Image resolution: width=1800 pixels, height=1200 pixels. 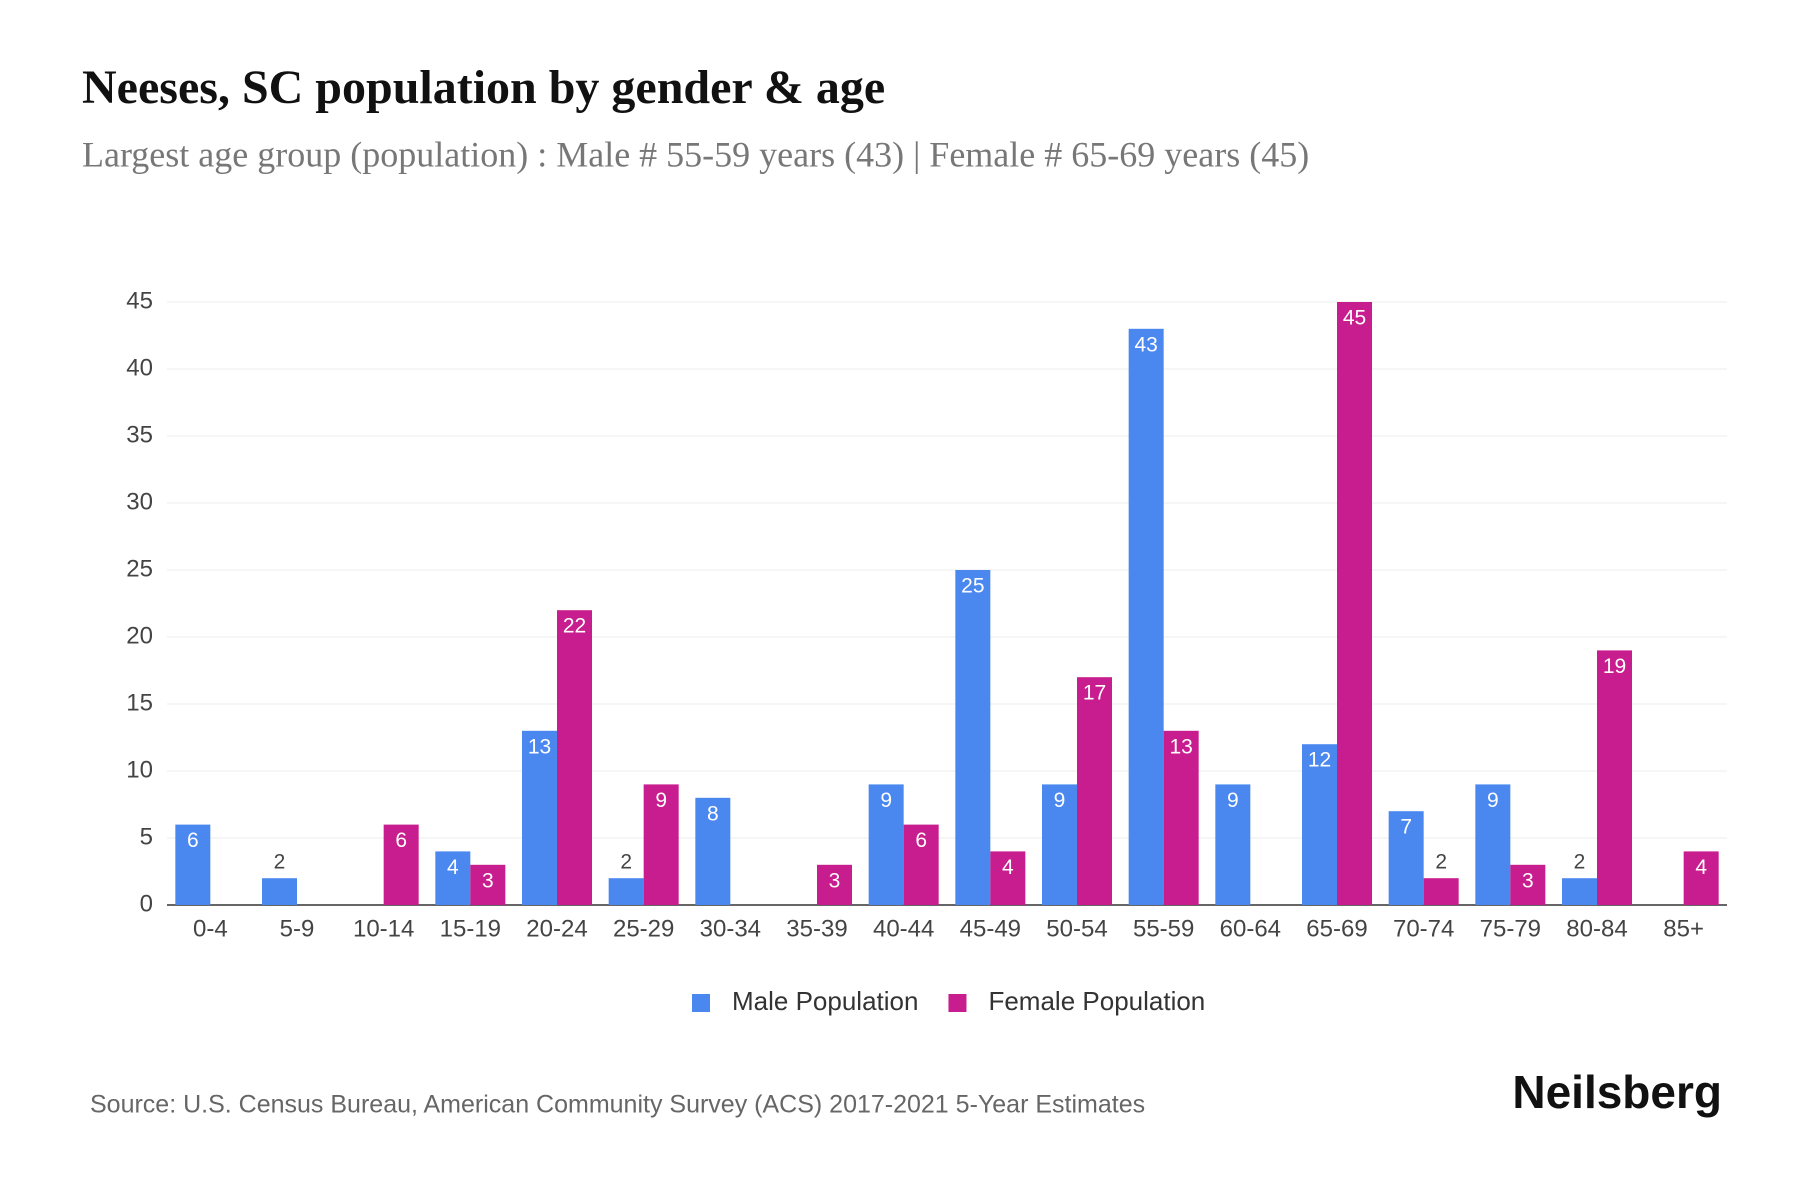 I want to click on value-label: 22, so click(x=574, y=626).